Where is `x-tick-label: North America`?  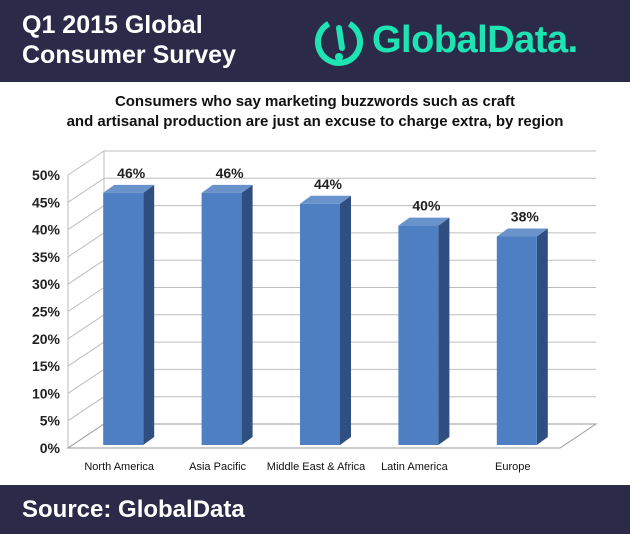 x-tick-label: North America is located at coordinates (119, 467).